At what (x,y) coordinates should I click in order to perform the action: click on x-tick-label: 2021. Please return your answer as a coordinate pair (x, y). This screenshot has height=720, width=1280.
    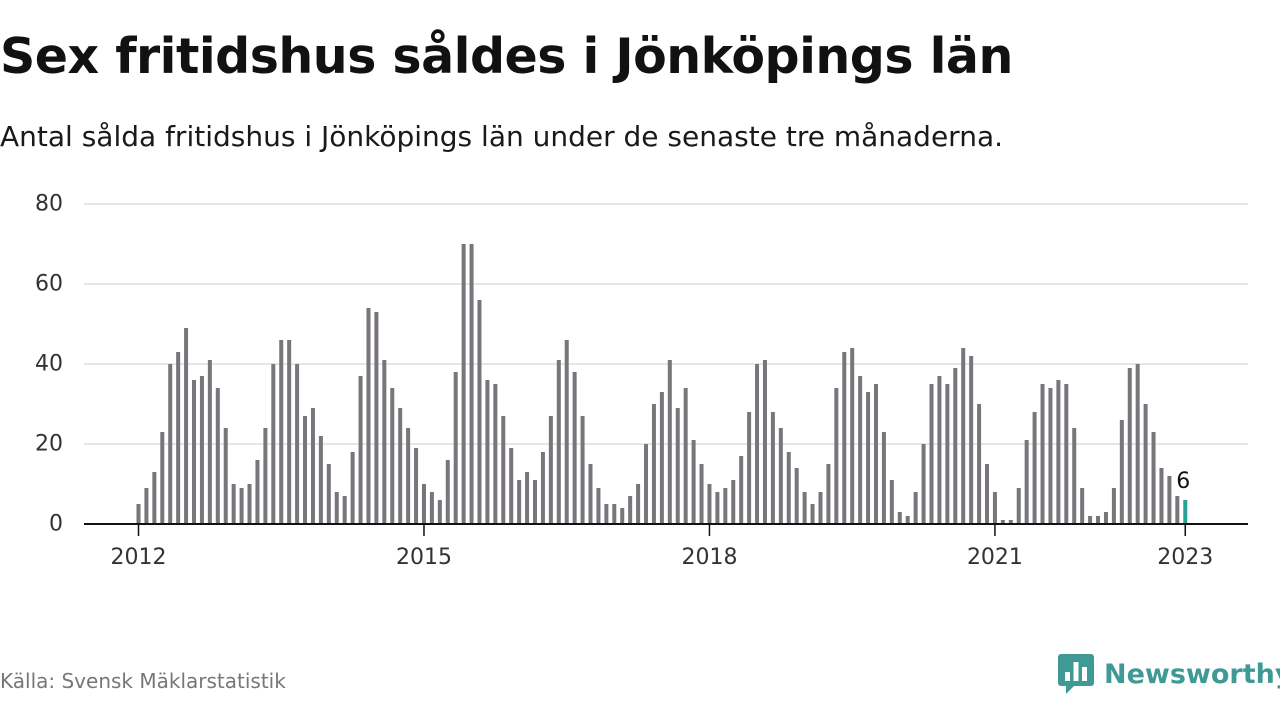
    Looking at the image, I should click on (995, 557).